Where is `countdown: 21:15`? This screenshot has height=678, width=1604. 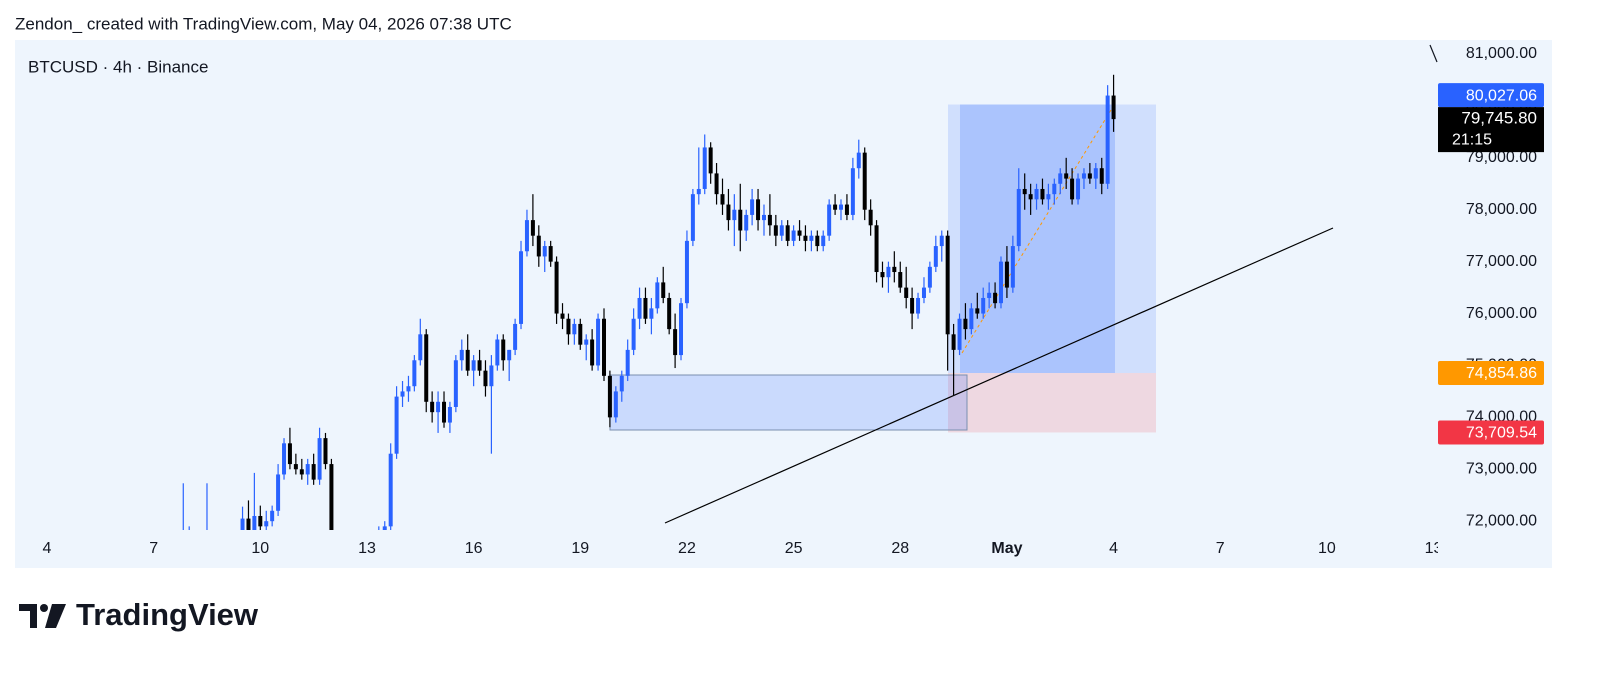
countdown: 21:15 is located at coordinates (1472, 139).